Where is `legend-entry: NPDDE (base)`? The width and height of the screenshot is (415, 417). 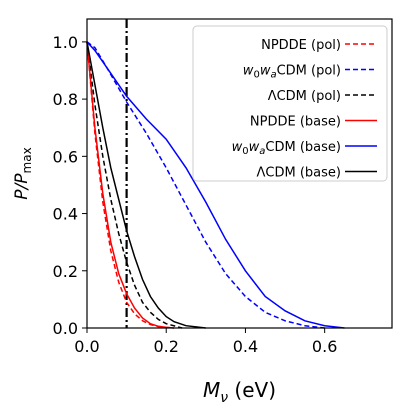
legend-entry: NPDDE (base) is located at coordinates (313, 122).